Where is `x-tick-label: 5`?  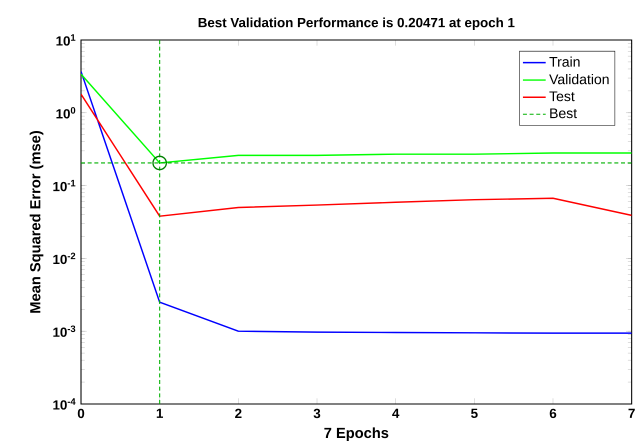 x-tick-label: 5 is located at coordinates (474, 413).